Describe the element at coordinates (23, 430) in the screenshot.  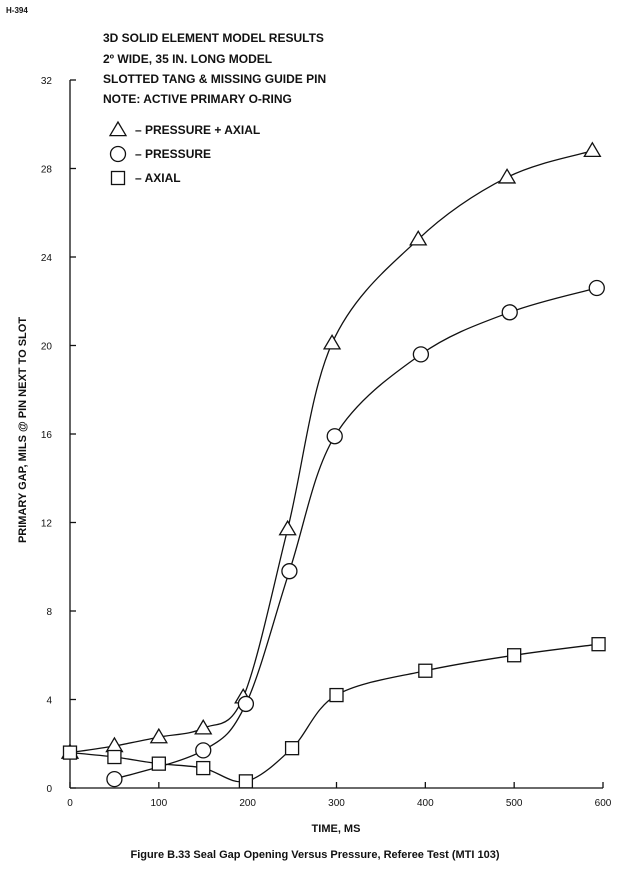
I see `y-axis-label: PRIMARY GAP, MILS @ PIN NEXT TO SLOT` at that location.